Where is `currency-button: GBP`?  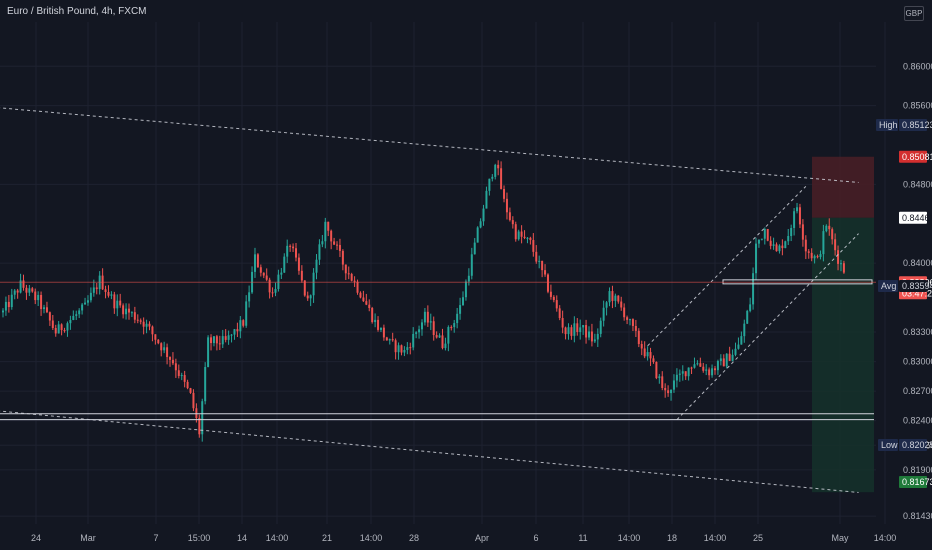 currency-button: GBP is located at coordinates (914, 13).